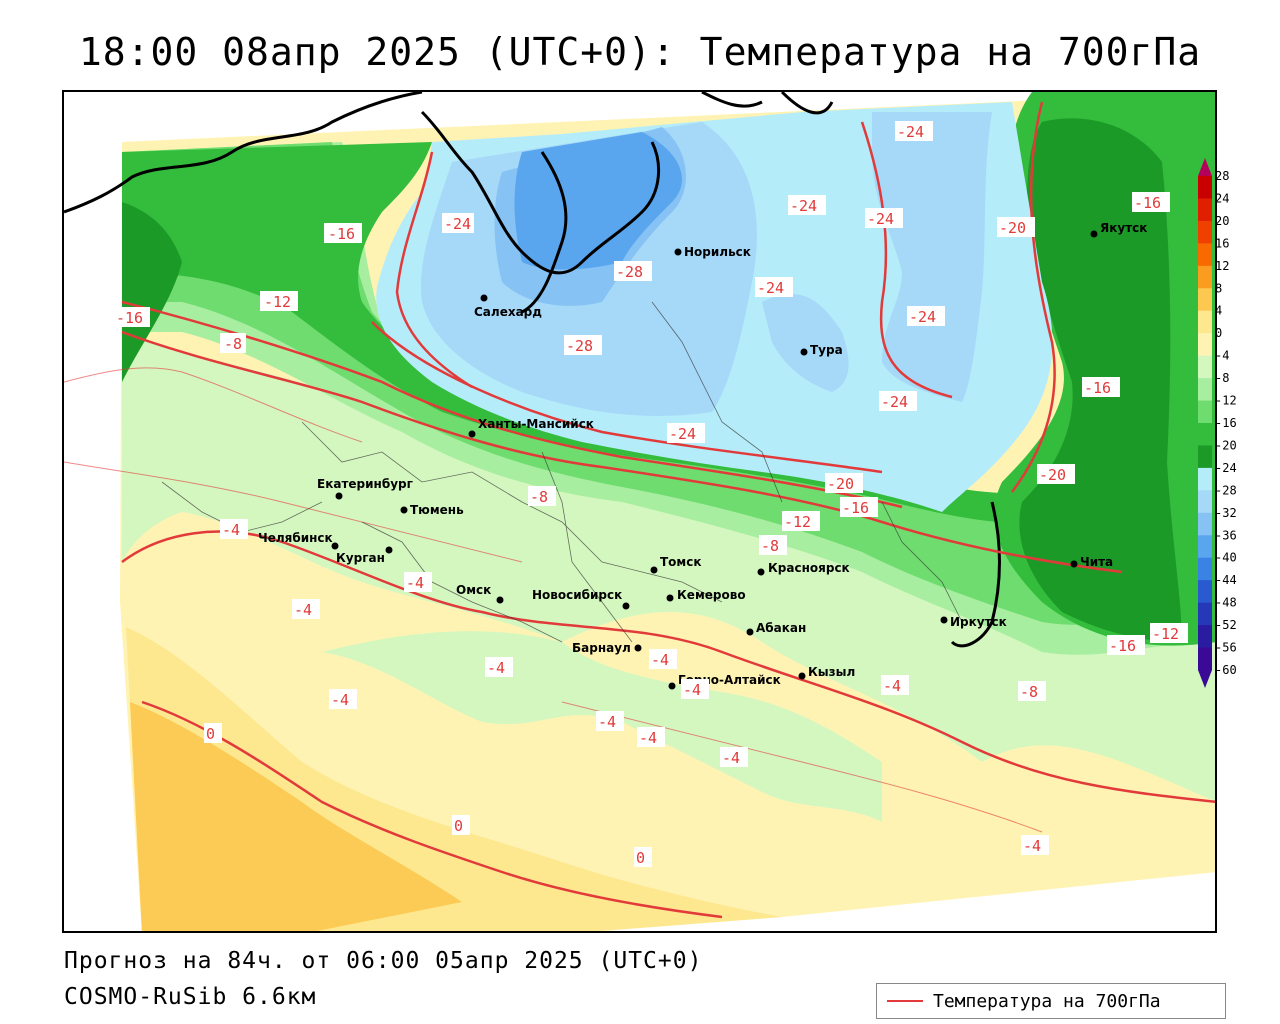 The height and width of the screenshot is (1024, 1280). I want to click on city-yakutsk: Якутск, so click(1118, 229).